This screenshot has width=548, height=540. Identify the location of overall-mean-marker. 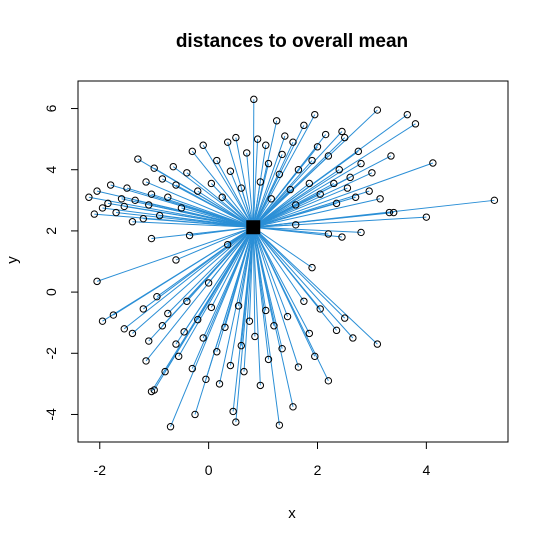
(253, 227).